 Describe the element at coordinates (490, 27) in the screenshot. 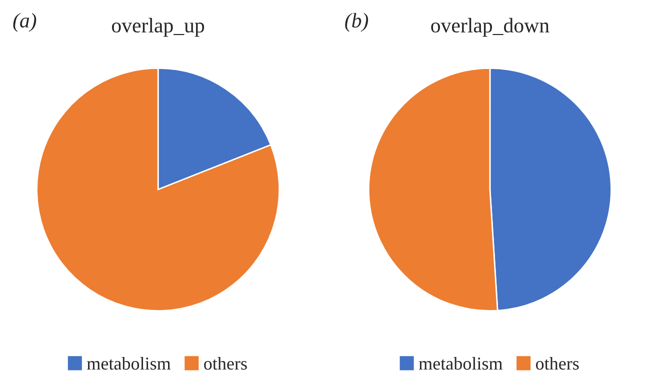

I see `chart-title: overlap_down` at that location.